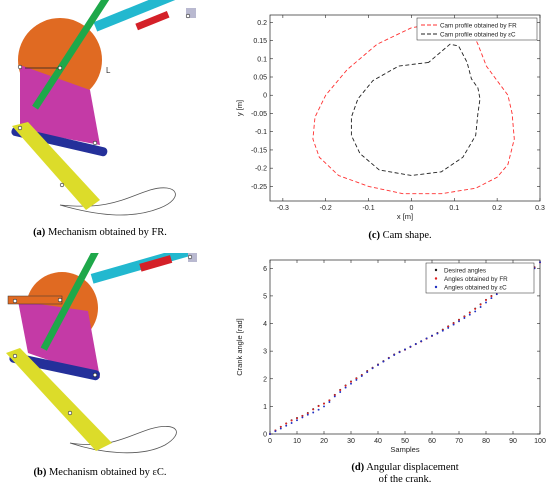 Image resolution: width=550 pixels, height=491 pixels. What do you see at coordinates (540, 441) in the screenshot?
I see `x-tick-label: 100` at bounding box center [540, 441].